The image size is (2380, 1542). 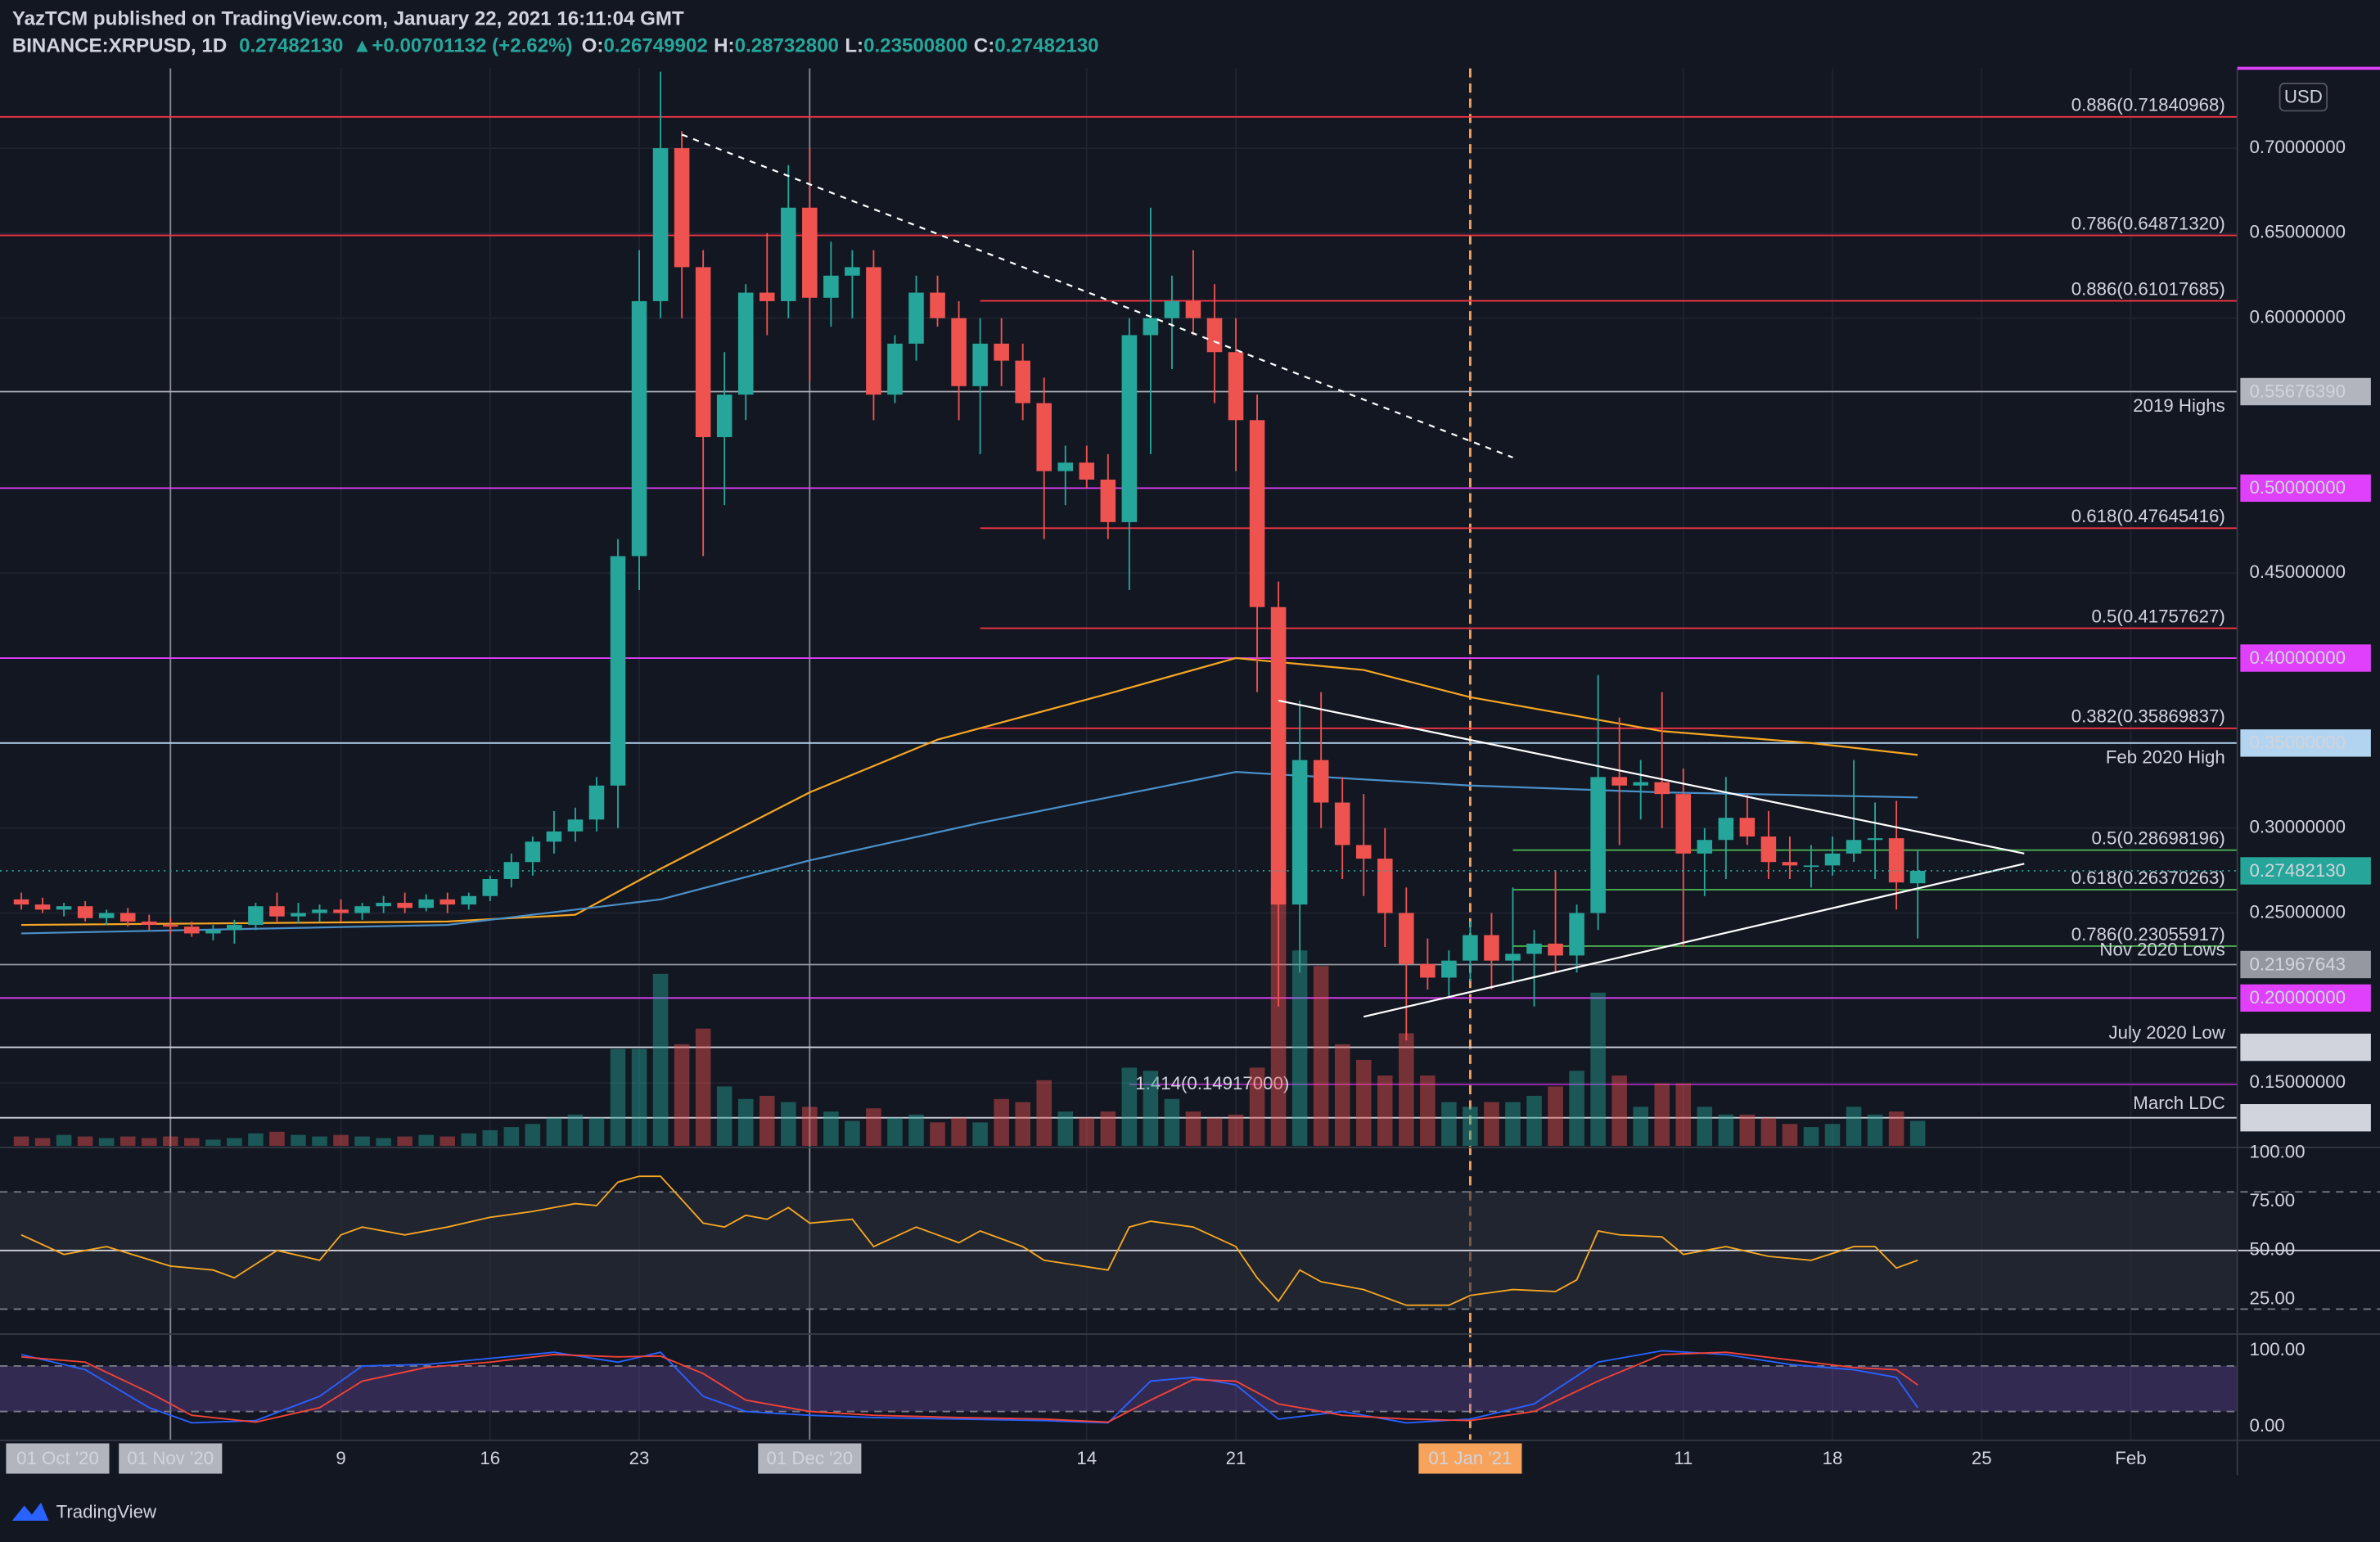 I want to click on currency: USD, so click(x=2303, y=96).